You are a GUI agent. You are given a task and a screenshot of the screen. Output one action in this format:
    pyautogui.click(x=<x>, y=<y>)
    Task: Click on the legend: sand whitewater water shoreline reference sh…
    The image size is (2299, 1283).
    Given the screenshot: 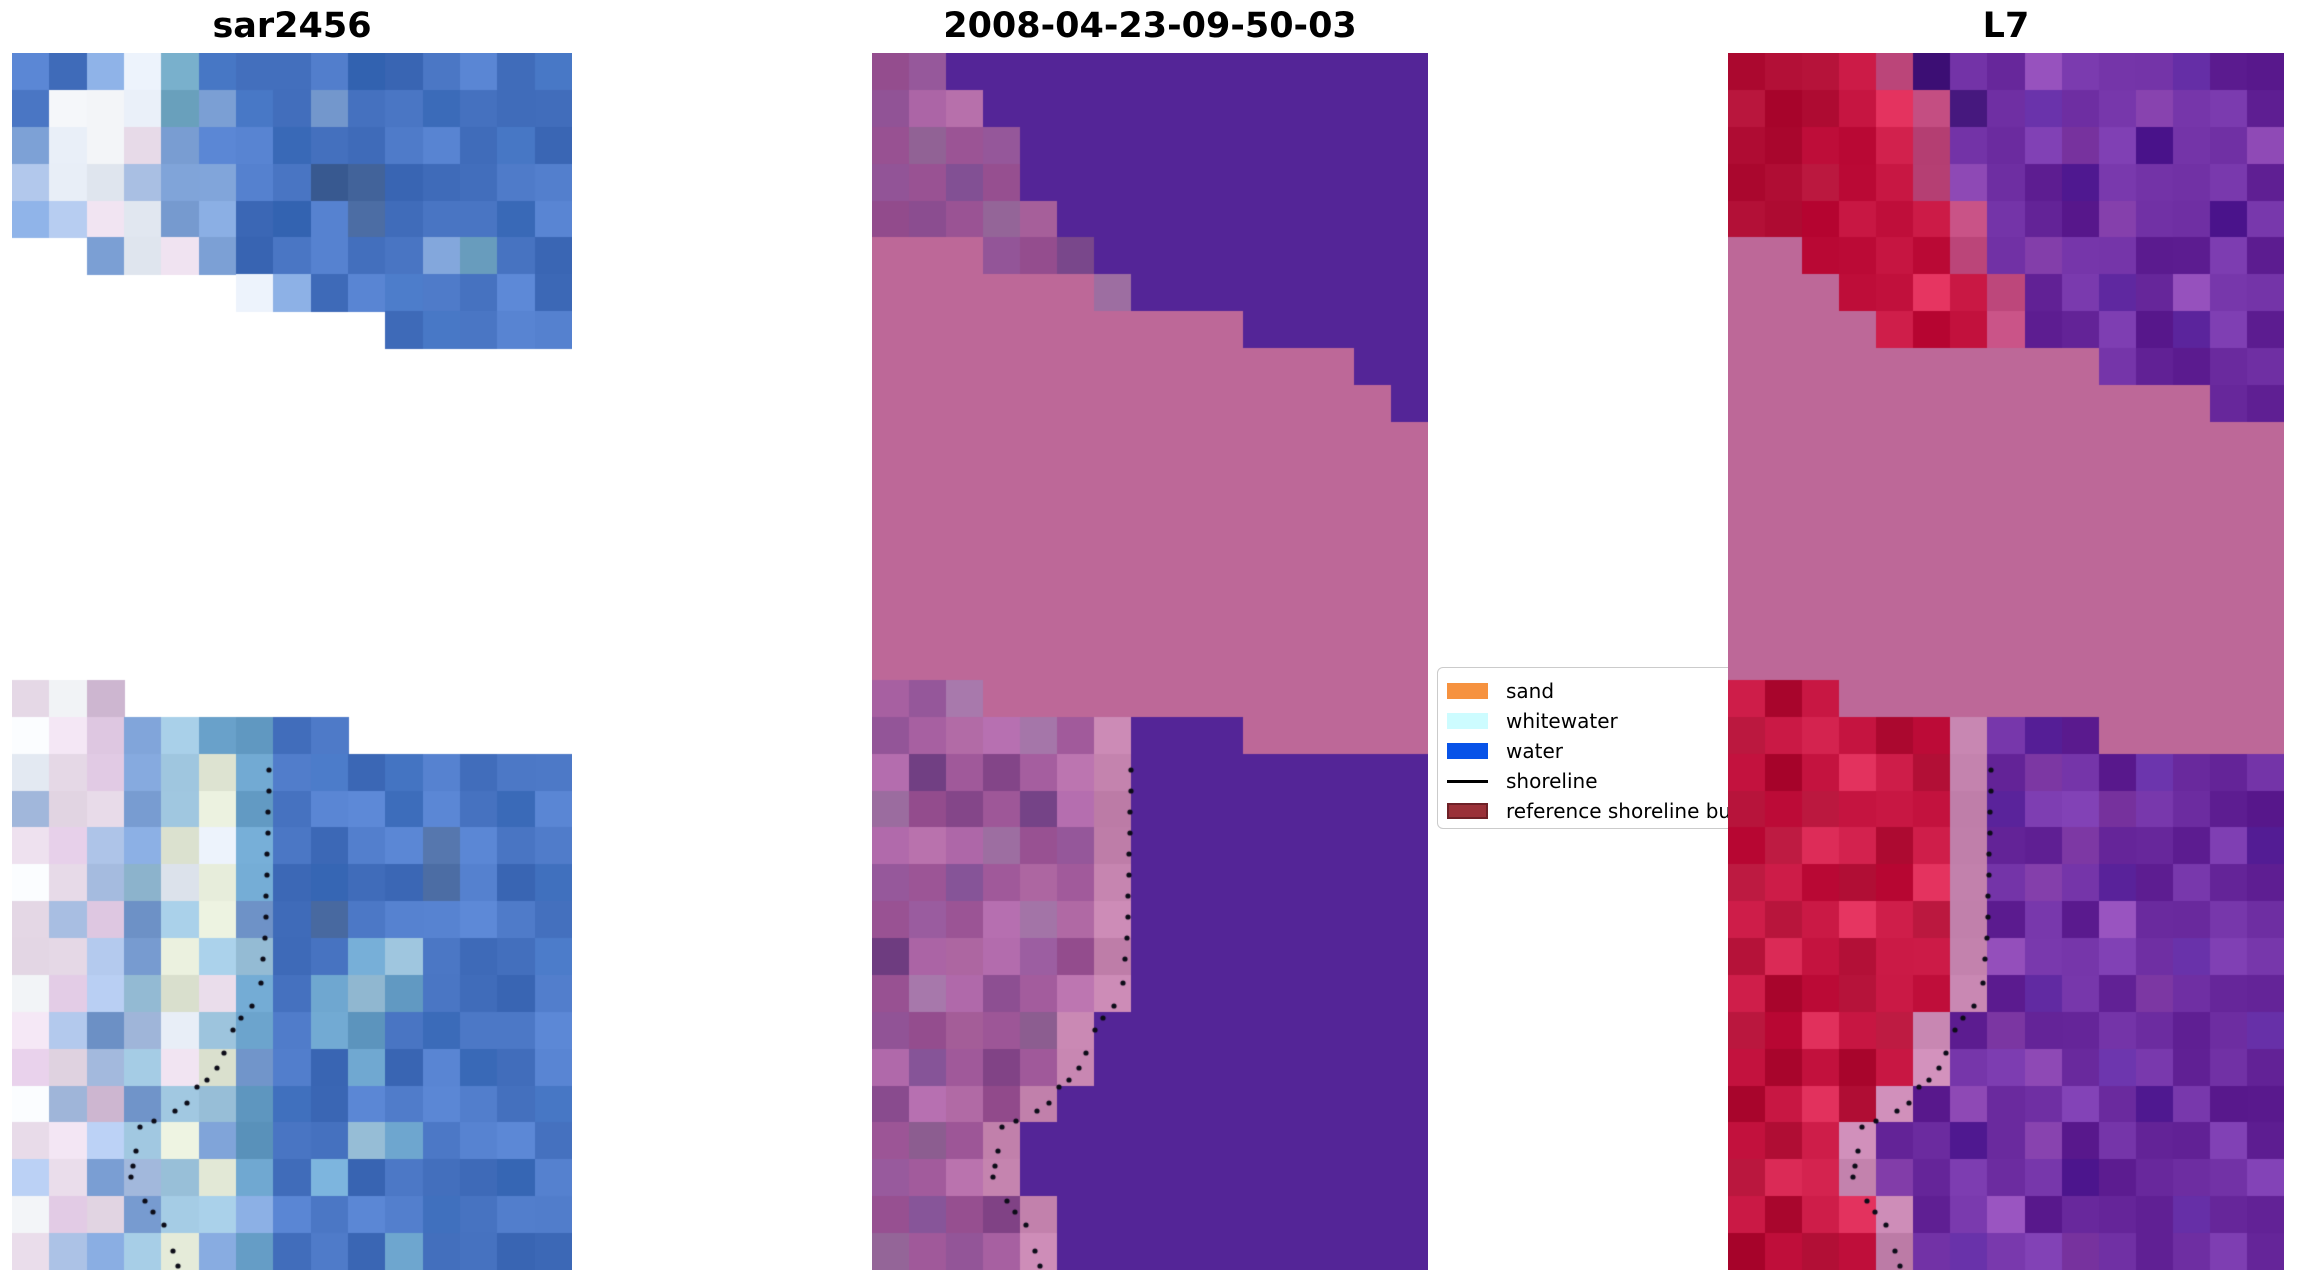 What is the action you would take?
    pyautogui.click(x=1610, y=748)
    